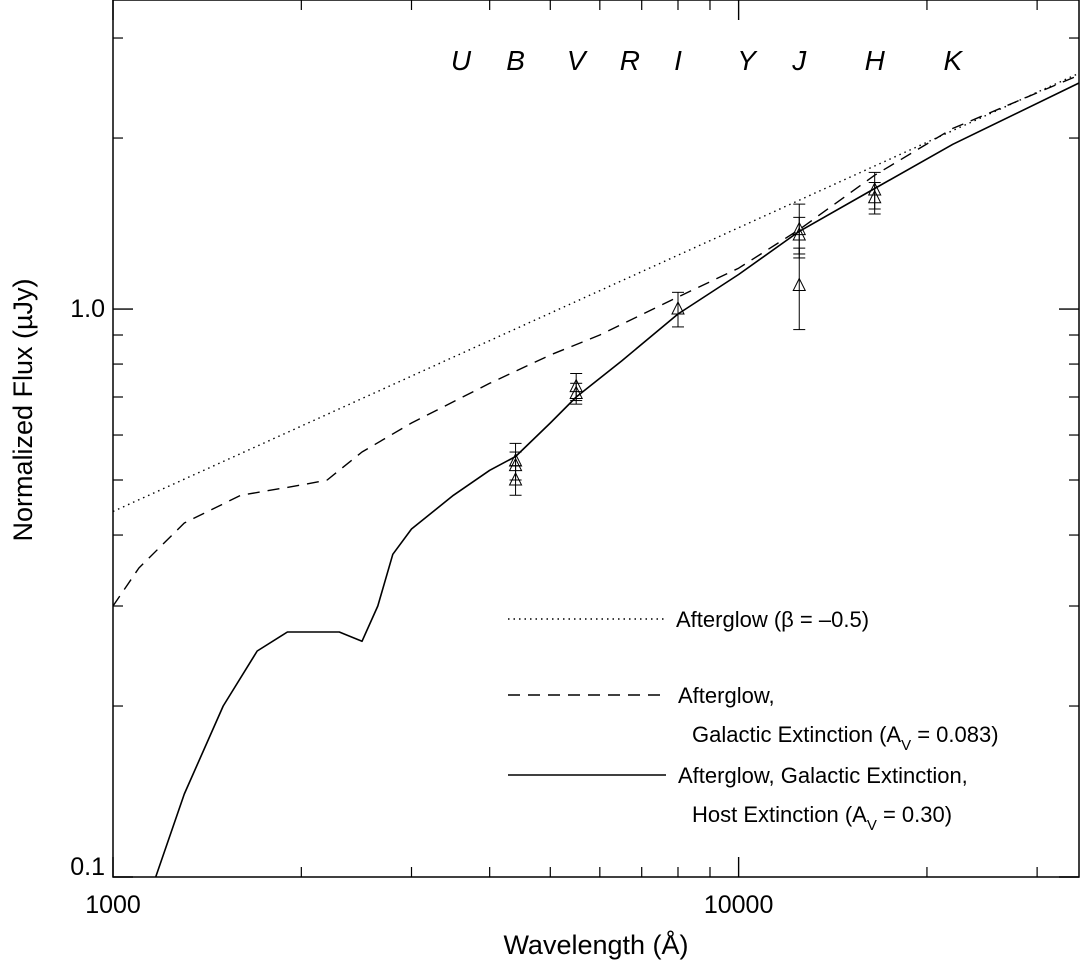 The width and height of the screenshot is (1081, 964). Describe the element at coordinates (577, 60) in the screenshot. I see `band-label-V: V` at that location.